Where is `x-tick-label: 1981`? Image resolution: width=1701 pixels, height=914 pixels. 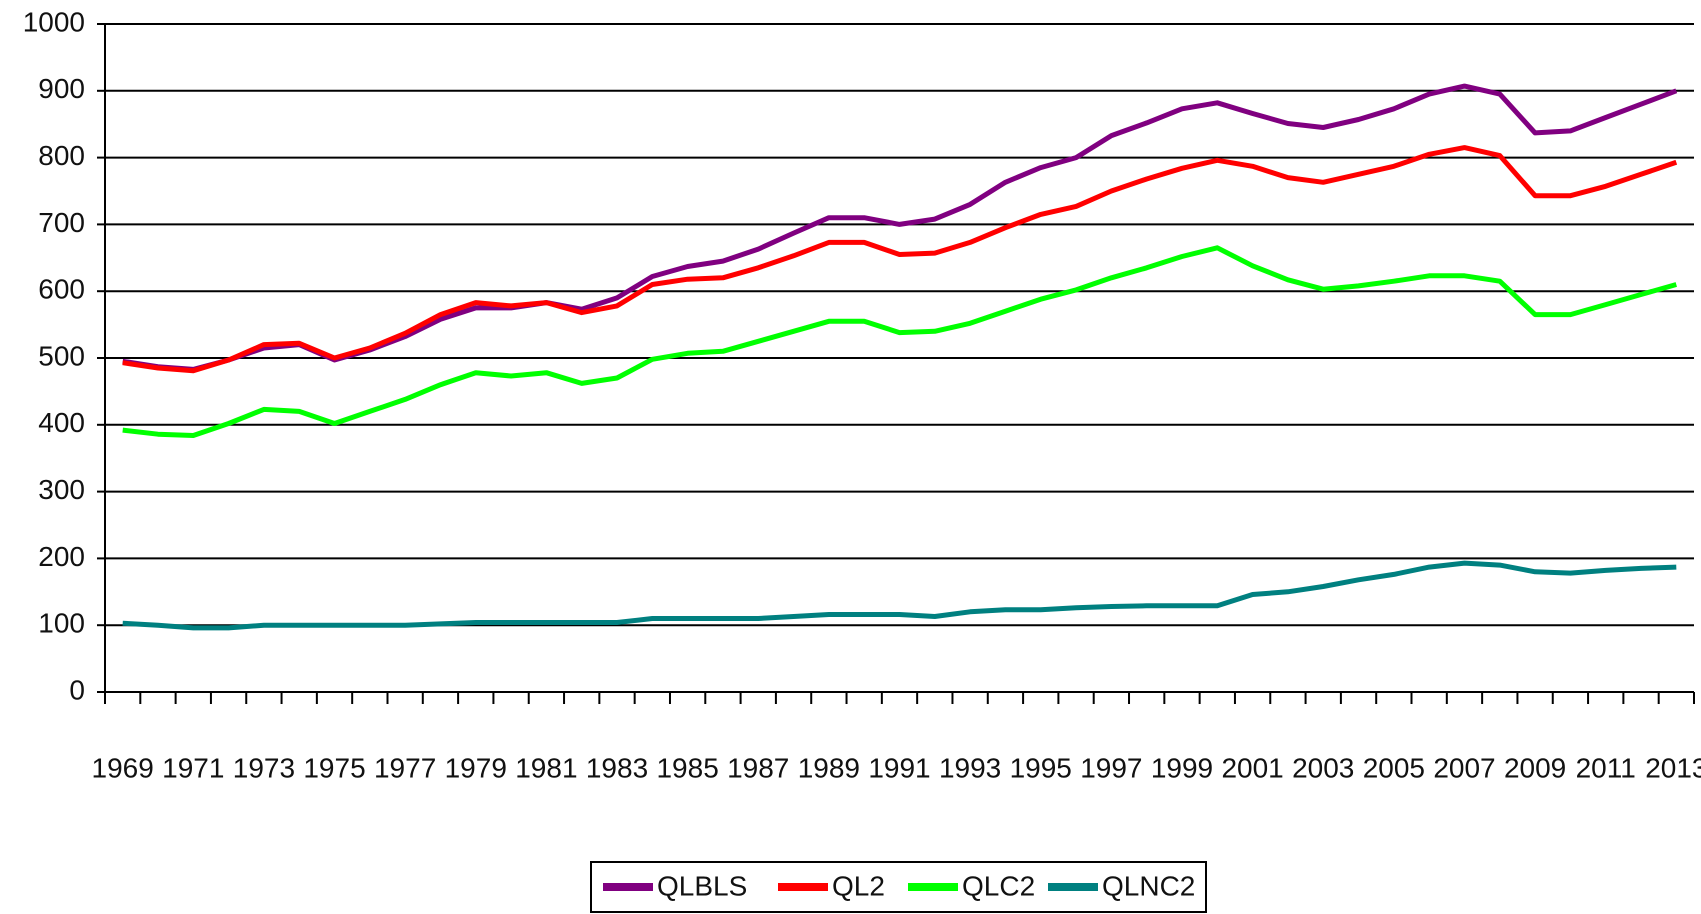 x-tick-label: 1981 is located at coordinates (546, 767).